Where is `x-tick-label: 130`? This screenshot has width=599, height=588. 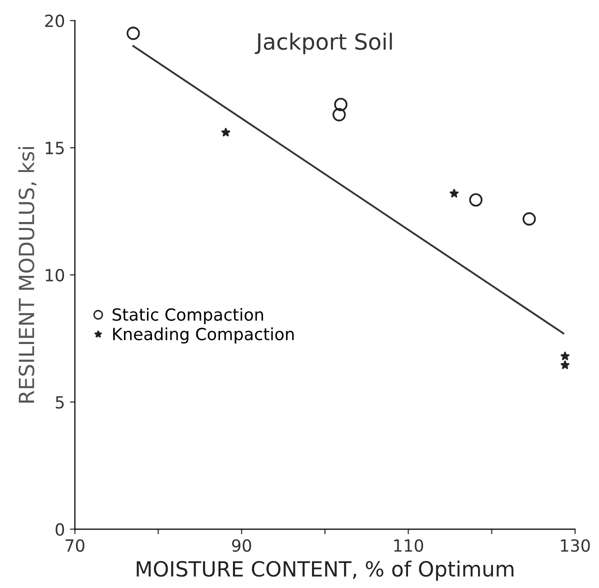
x-tick-label: 130 is located at coordinates (575, 545).